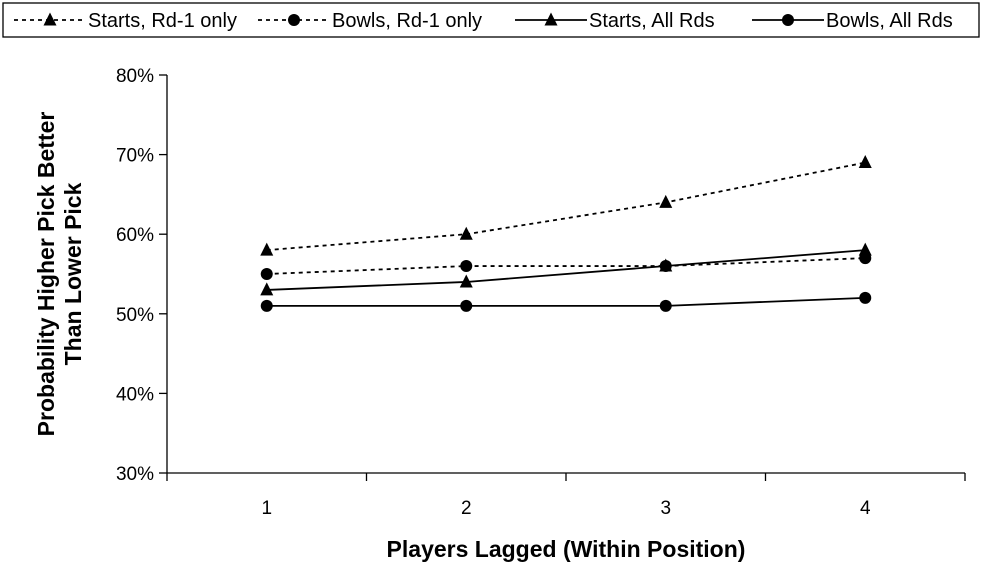 The height and width of the screenshot is (575, 986). Describe the element at coordinates (865, 508) in the screenshot. I see `x-tick-label: 4` at that location.